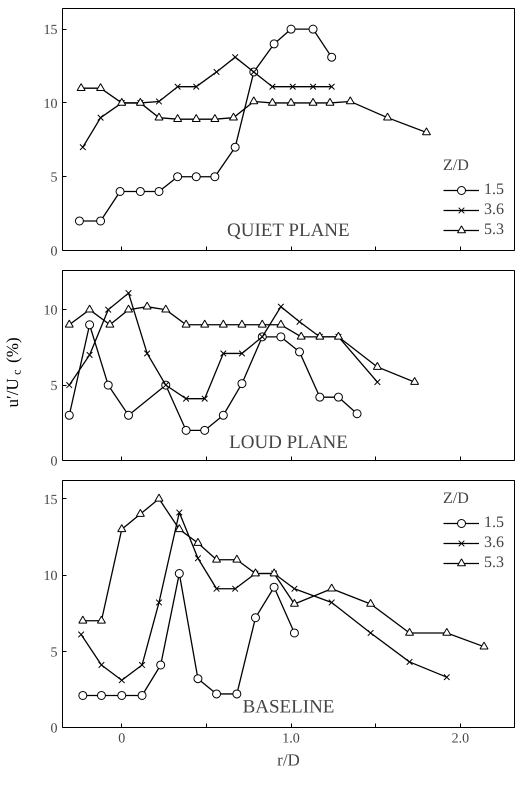 Image resolution: width=522 pixels, height=788 pixels. What do you see at coordinates (291, 739) in the screenshot?
I see `x-tick-label: 1.0` at bounding box center [291, 739].